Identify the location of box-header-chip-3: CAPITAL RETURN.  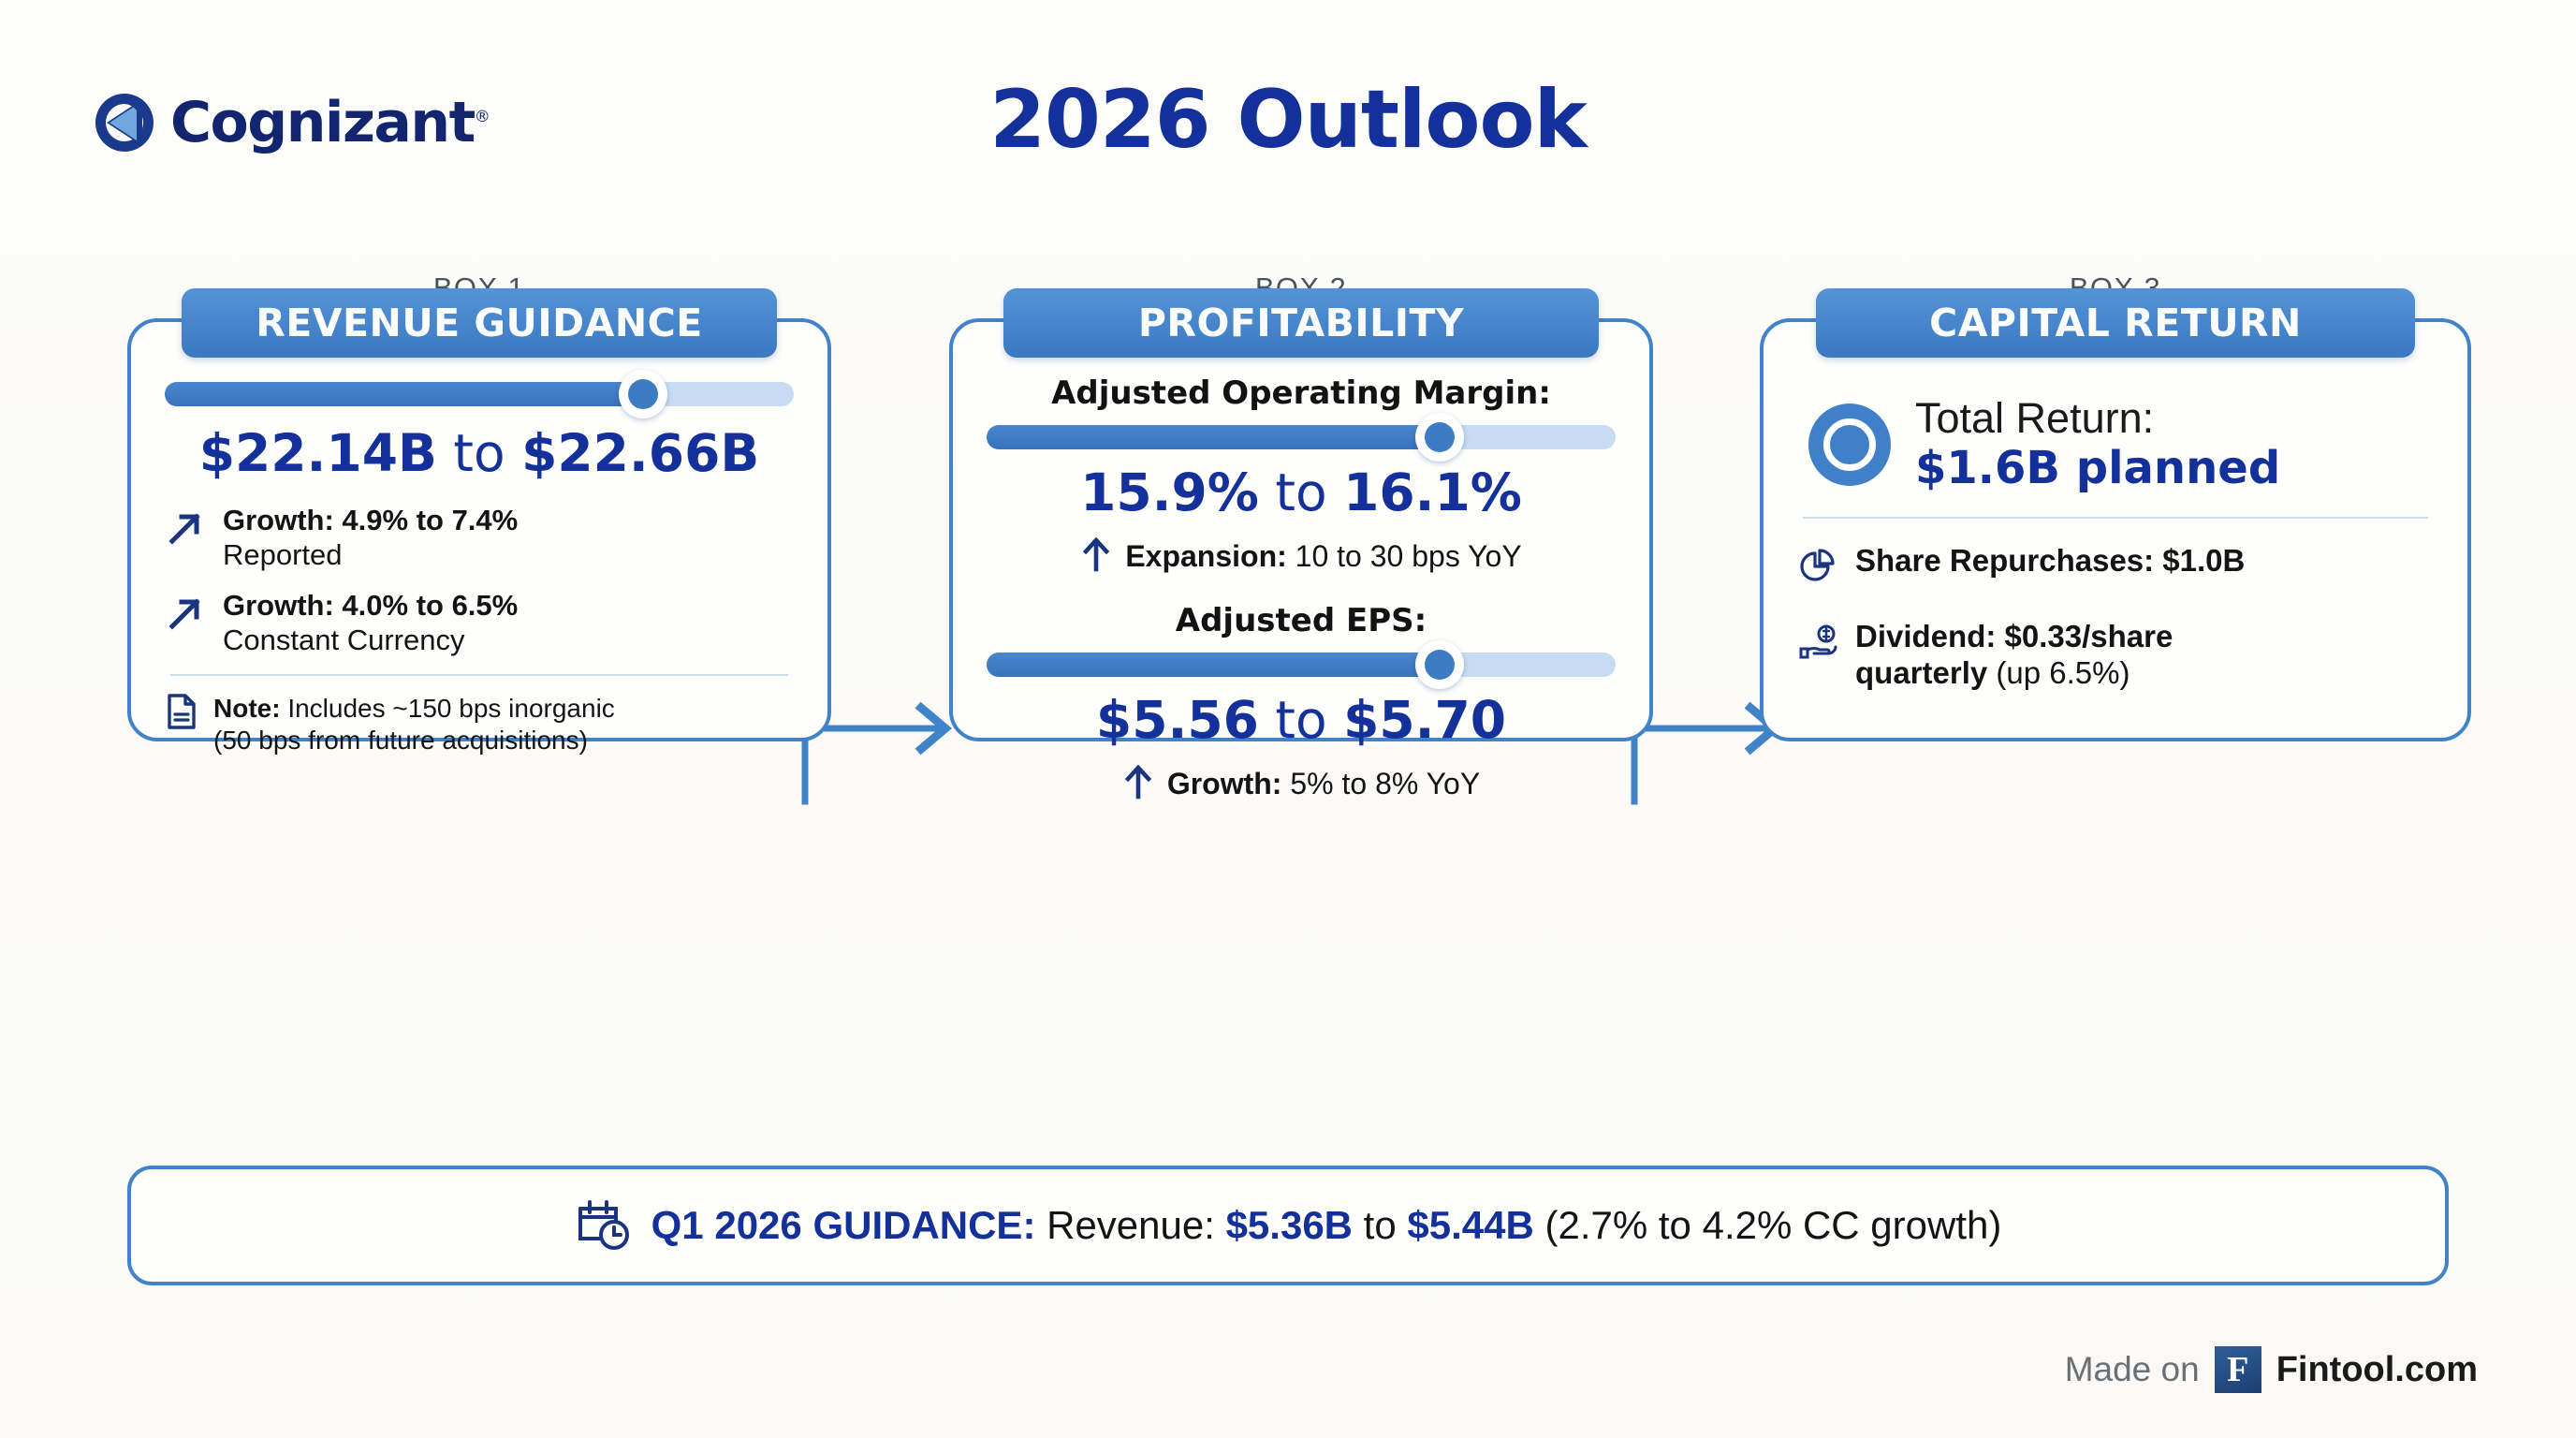
(2115, 323).